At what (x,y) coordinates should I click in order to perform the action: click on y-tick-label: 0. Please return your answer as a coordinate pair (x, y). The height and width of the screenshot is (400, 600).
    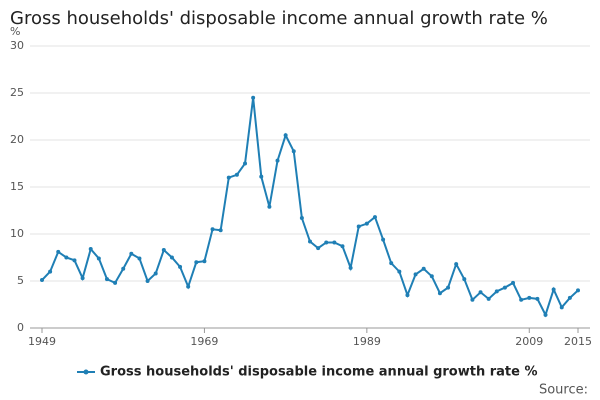
    Looking at the image, I should click on (20, 327).